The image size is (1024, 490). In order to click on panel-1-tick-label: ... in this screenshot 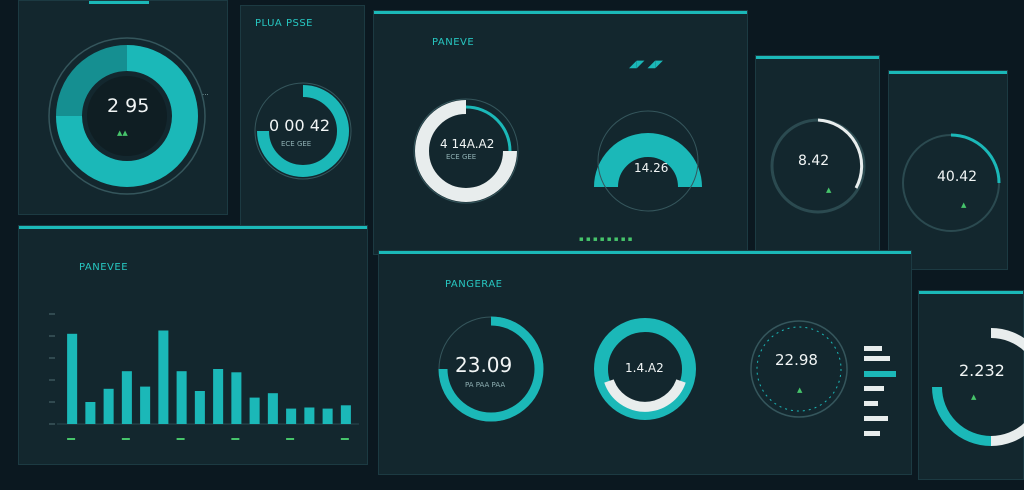, I will do `click(205, 93)`.